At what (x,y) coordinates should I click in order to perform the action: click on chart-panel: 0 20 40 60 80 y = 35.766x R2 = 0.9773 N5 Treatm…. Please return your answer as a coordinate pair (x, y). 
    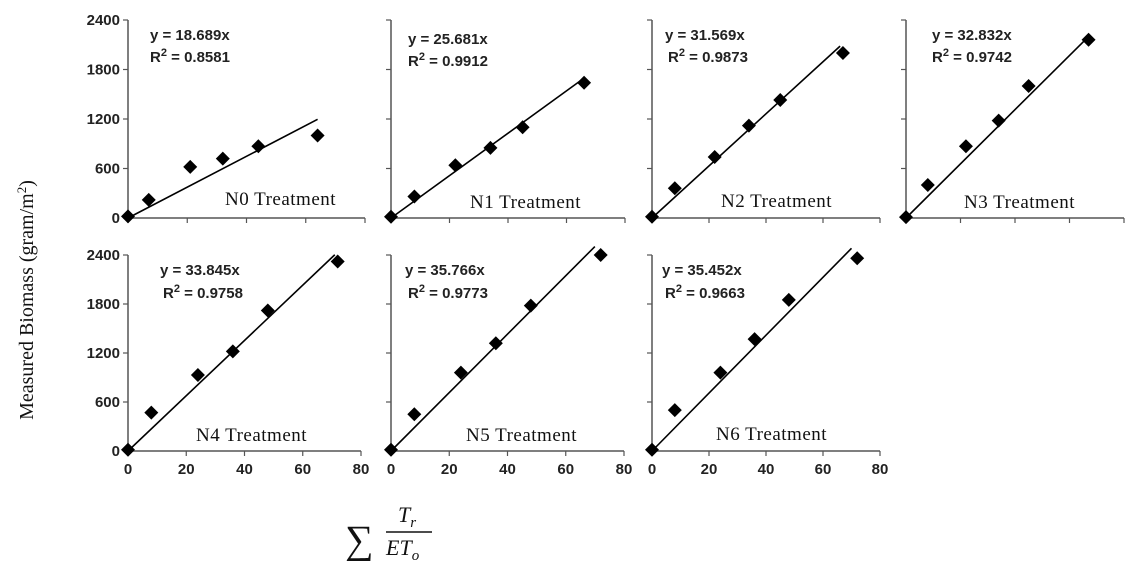
    Looking at the image, I should click on (508, 361).